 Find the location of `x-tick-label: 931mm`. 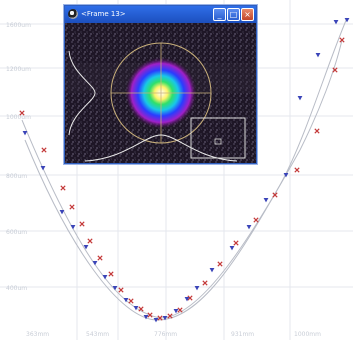

x-tick-label: 931mm is located at coordinates (242, 334).